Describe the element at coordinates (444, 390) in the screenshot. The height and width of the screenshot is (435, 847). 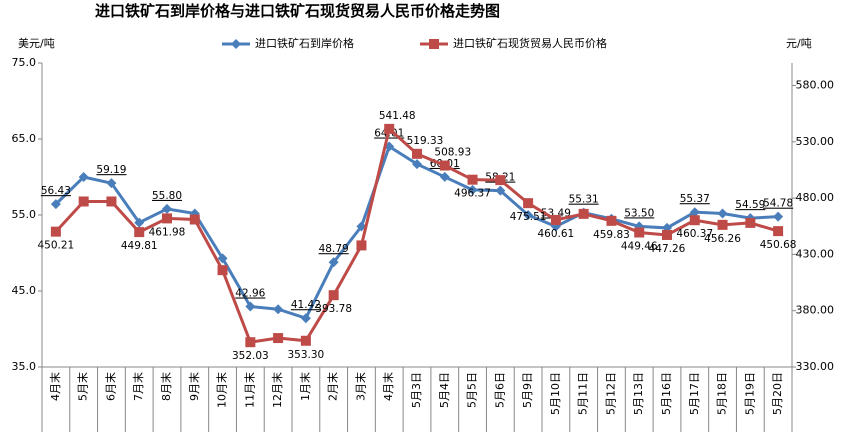
I see `x-tick-label: 5月4日` at that location.